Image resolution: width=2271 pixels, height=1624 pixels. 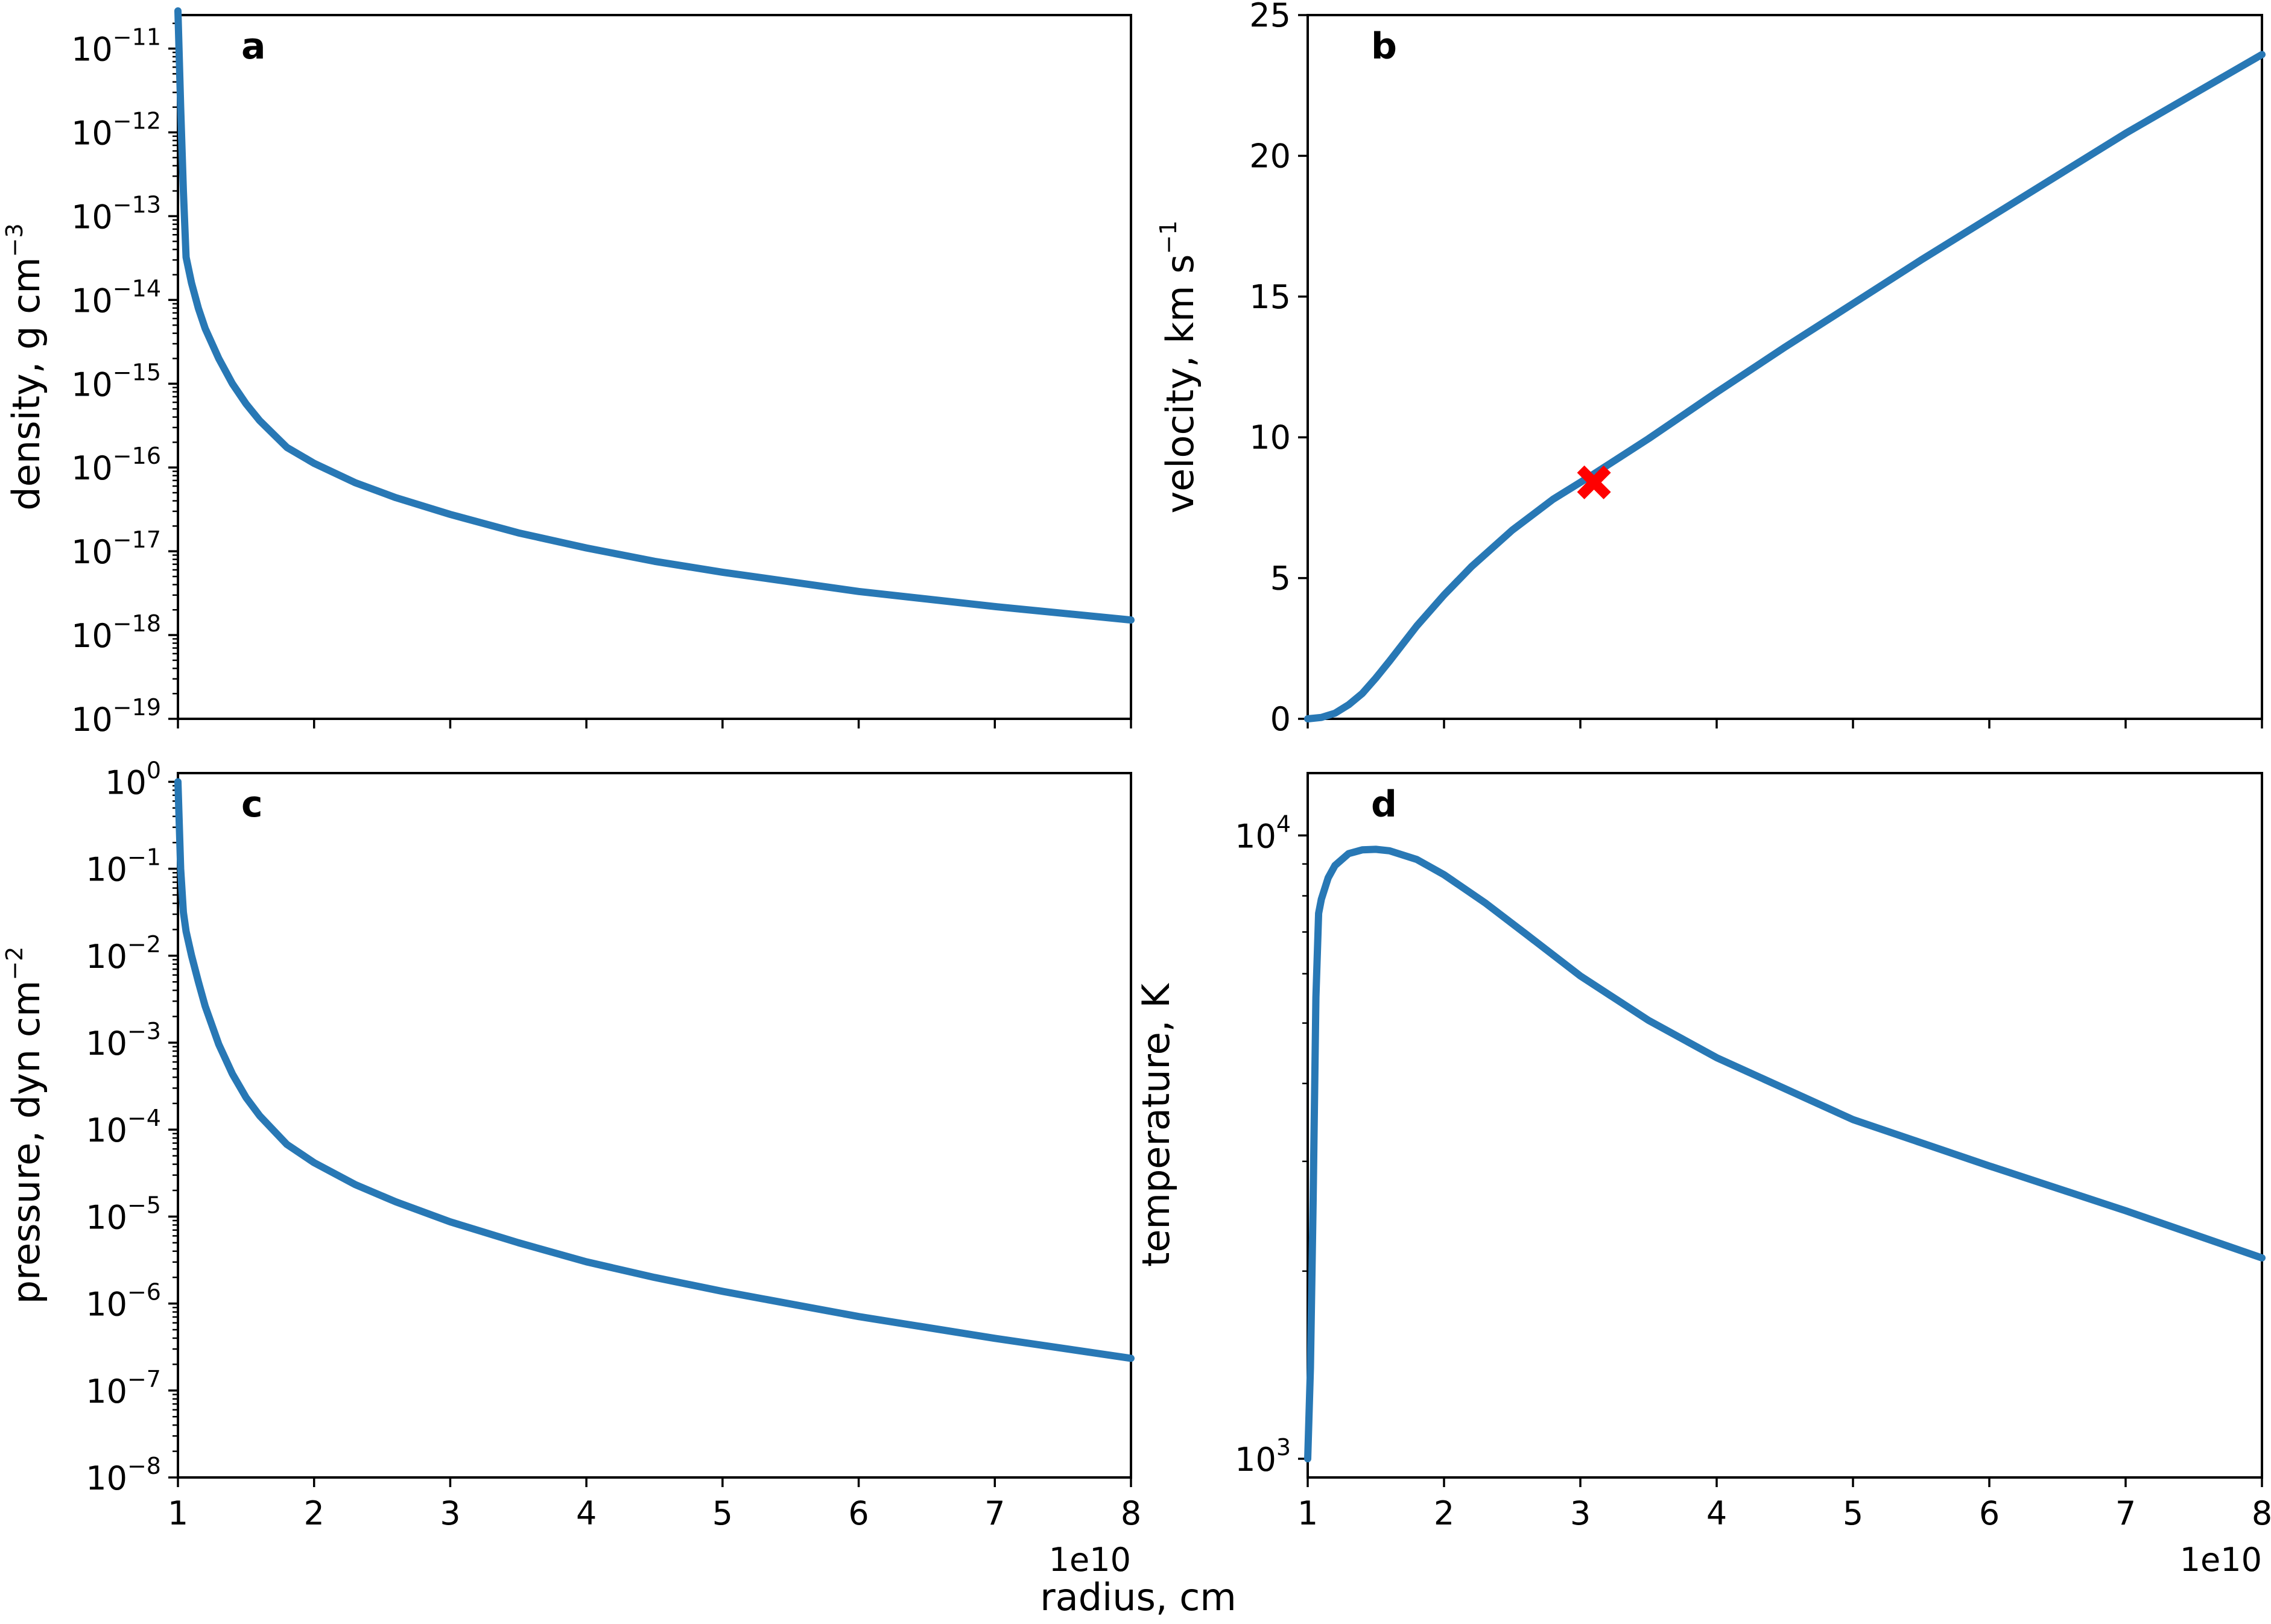 I want to click on y-tick-label: 10⁻¹⁷, so click(x=116, y=548).